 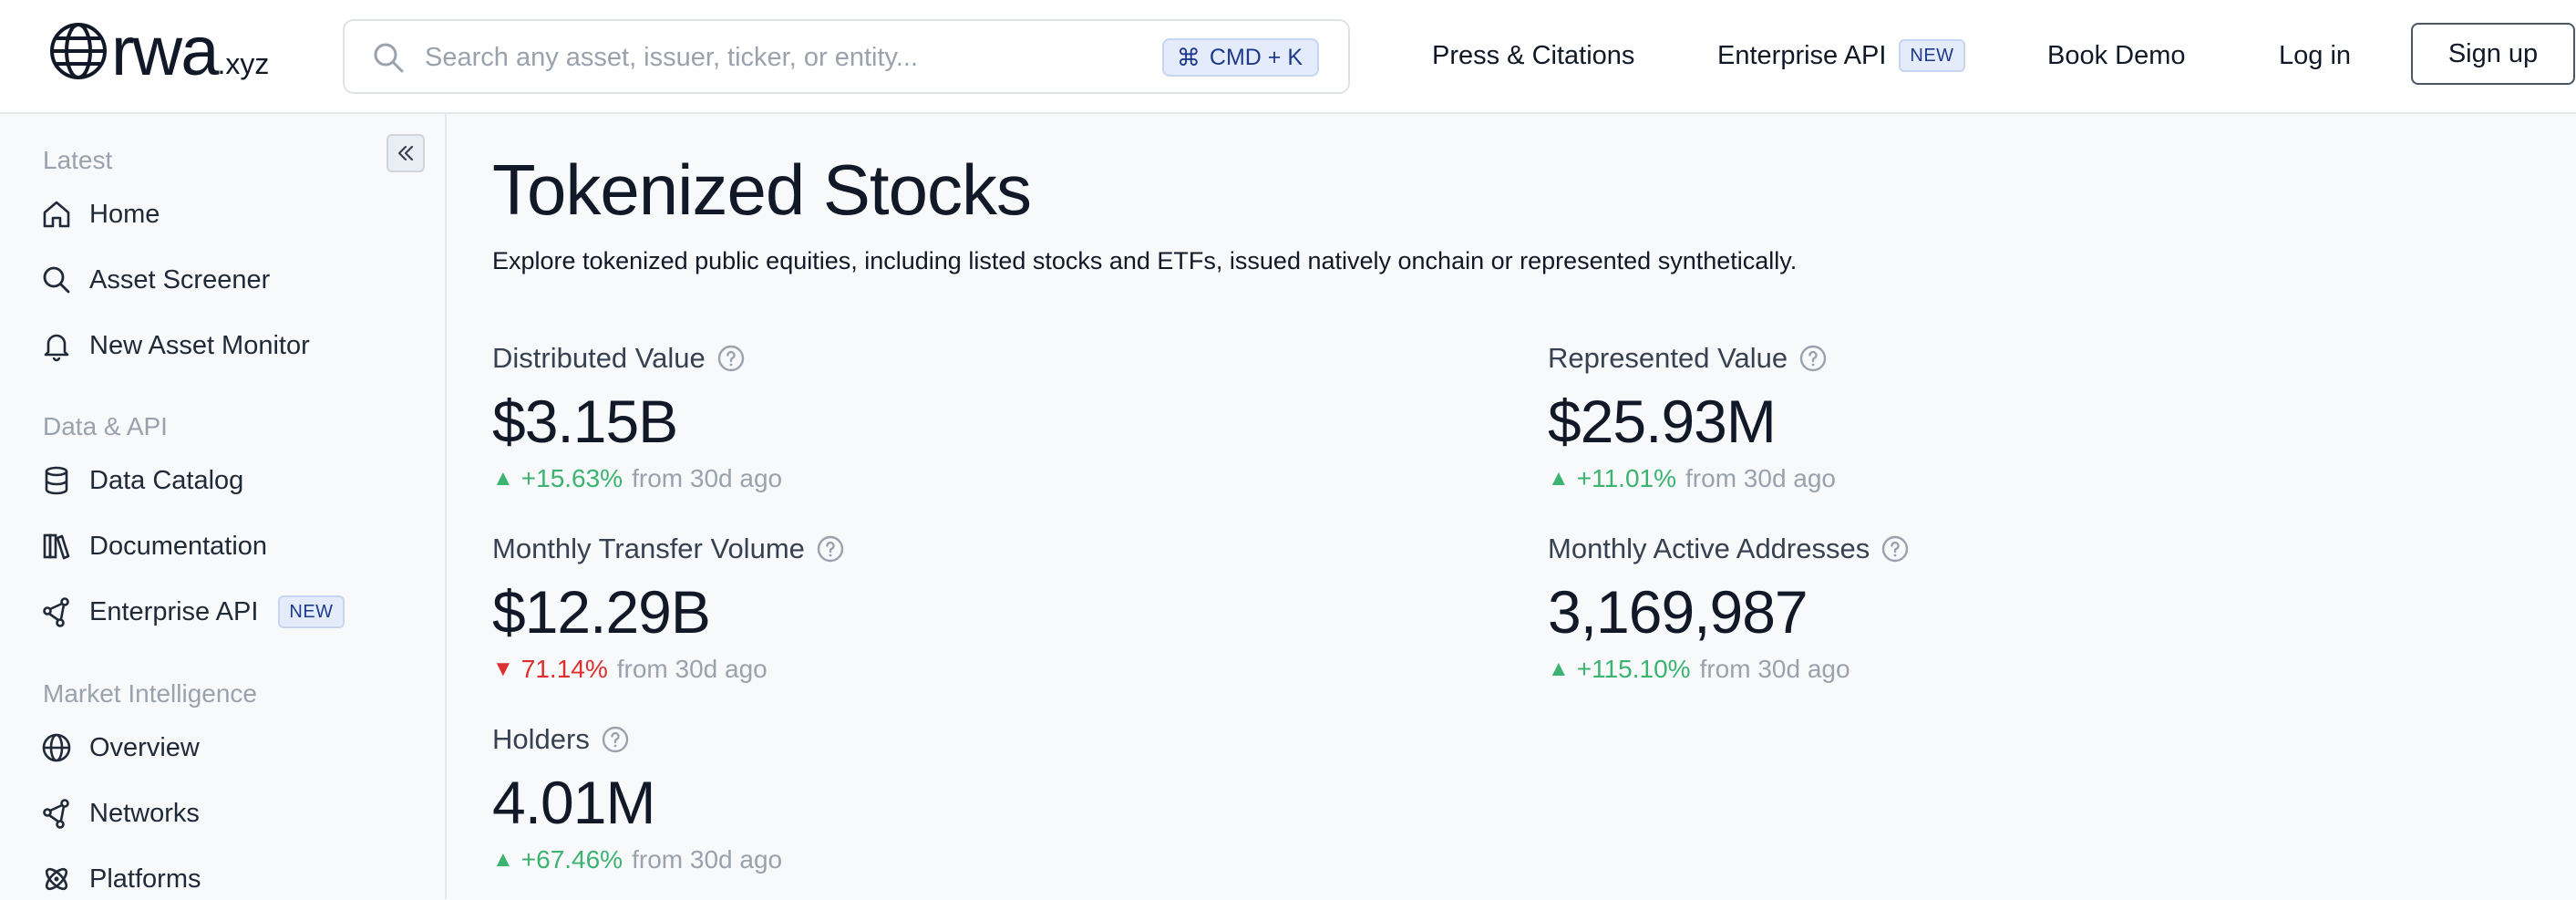 I want to click on double-chevron-left-icon, so click(x=405, y=153).